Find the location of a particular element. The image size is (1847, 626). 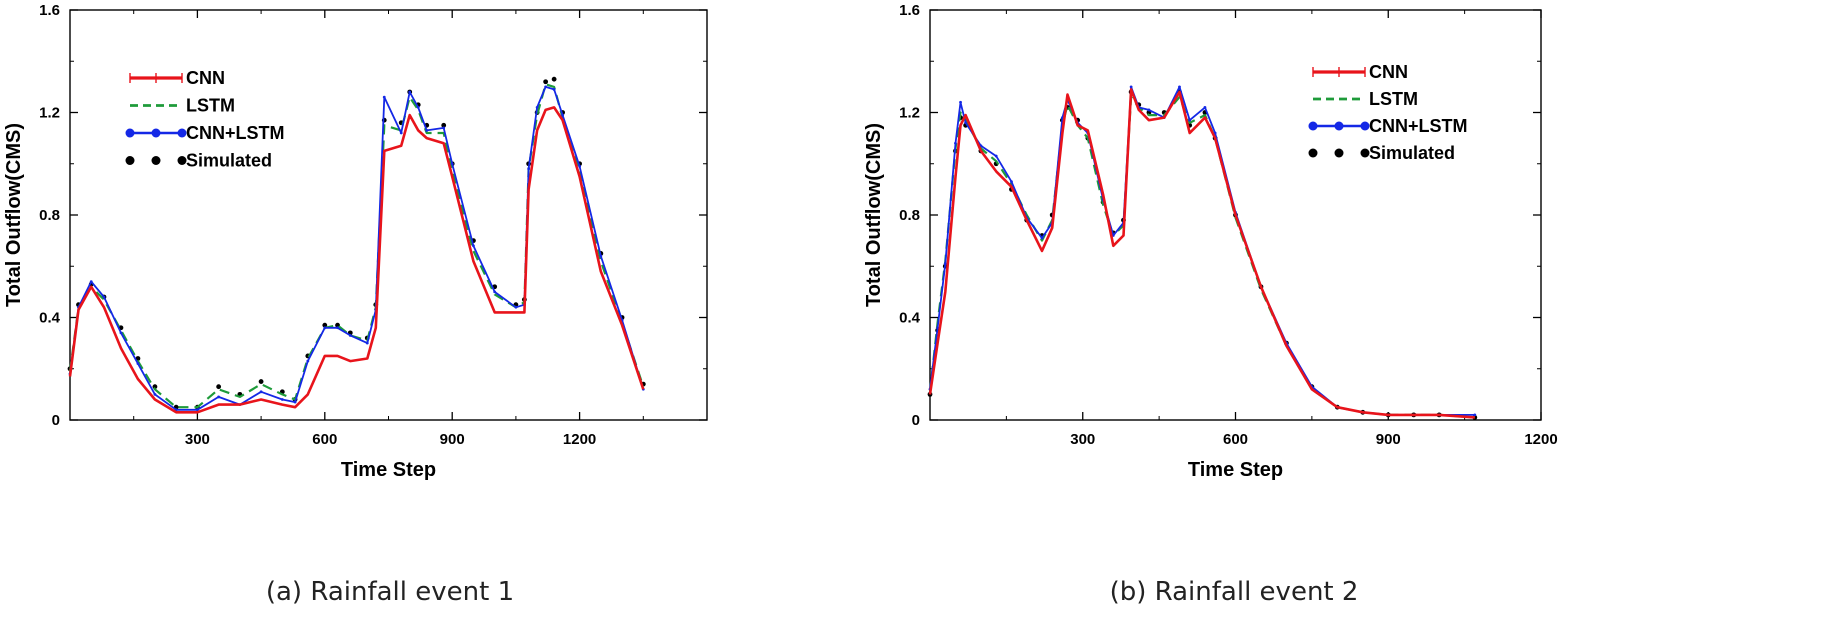

chart-caption: (a) Rainfall event 1 is located at coordinates (390, 592).